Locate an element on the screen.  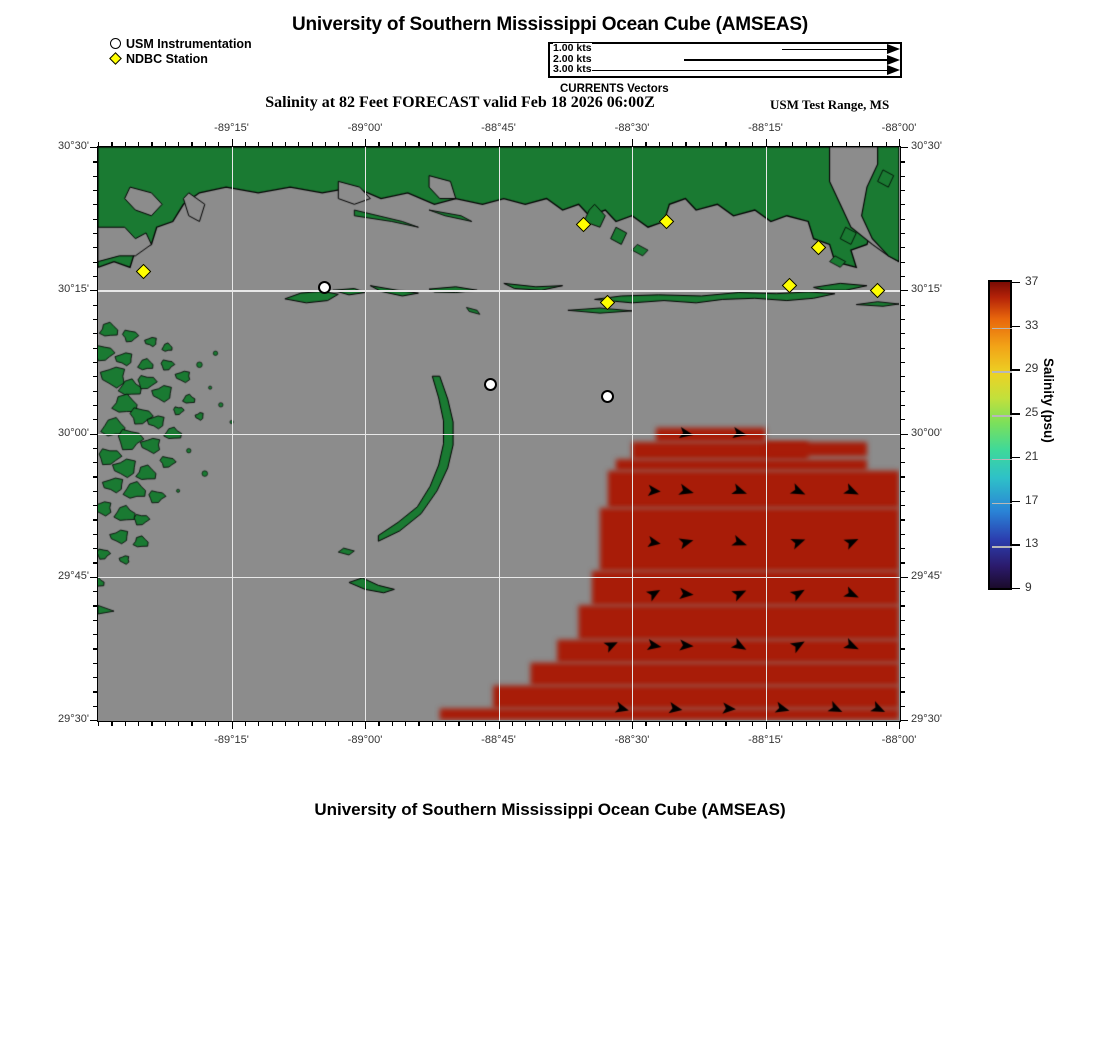
colorbar-tick-label: 21 is located at coordinates (1032, 455).